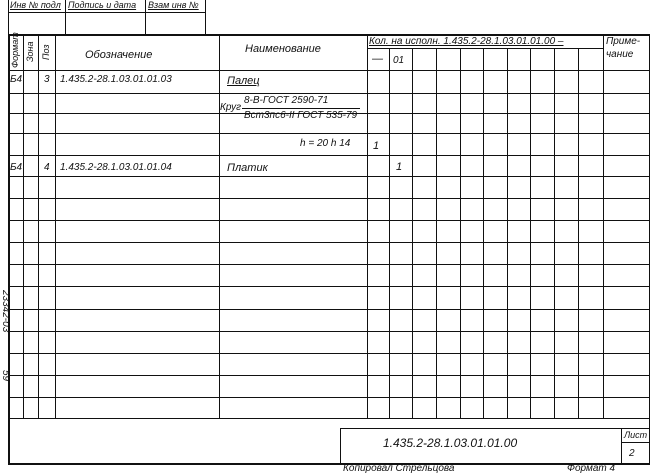  Describe the element at coordinates (301, 115) in the screenshot. I see `row2-denominator: Вст3пс6-II ГОСТ 535-79` at that location.